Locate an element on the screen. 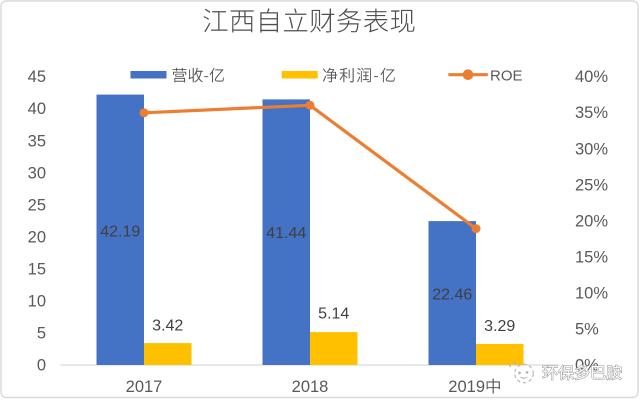 This screenshot has height=406, width=640. svg-text: 25 is located at coordinates (37, 205).